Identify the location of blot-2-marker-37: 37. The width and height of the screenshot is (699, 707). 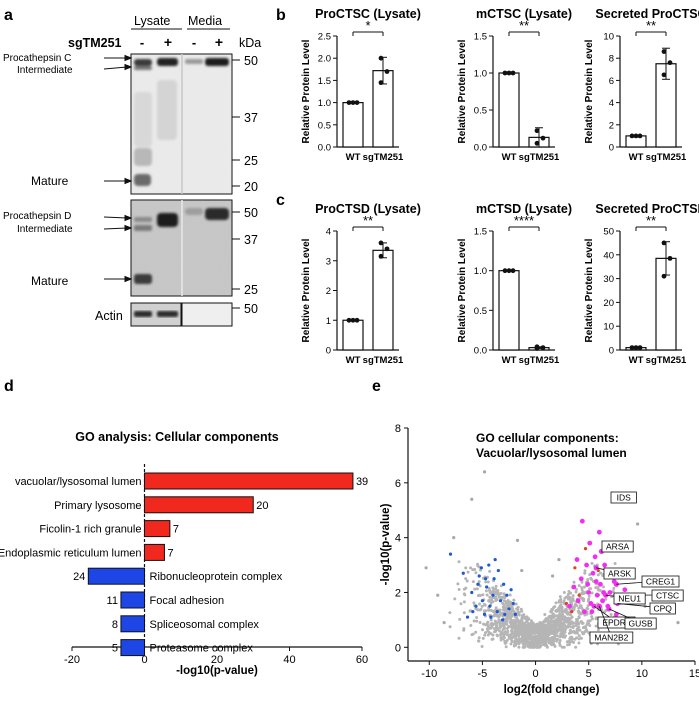
(251, 240).